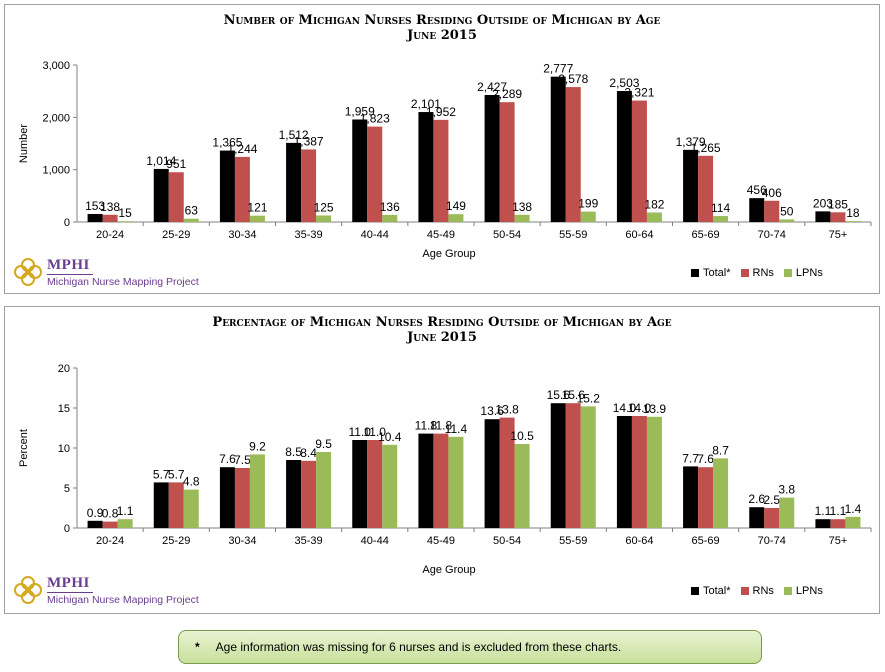 The width and height of the screenshot is (885, 672). I want to click on project-name: Michigan Nurse Mapping Project, so click(123, 282).